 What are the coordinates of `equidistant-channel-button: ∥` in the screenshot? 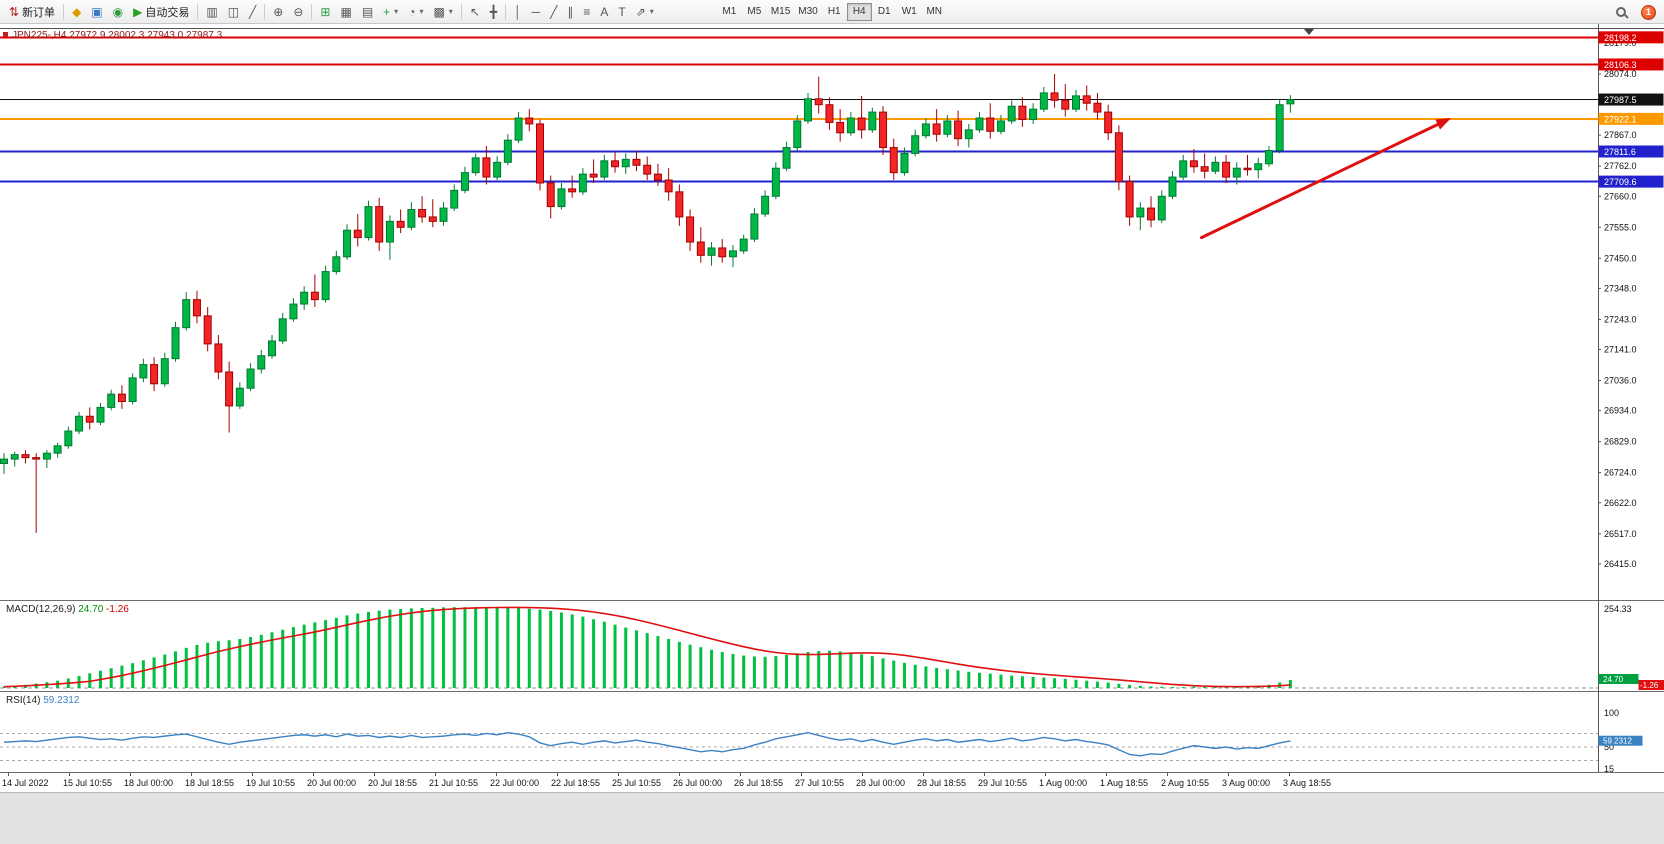 It's located at (570, 11).